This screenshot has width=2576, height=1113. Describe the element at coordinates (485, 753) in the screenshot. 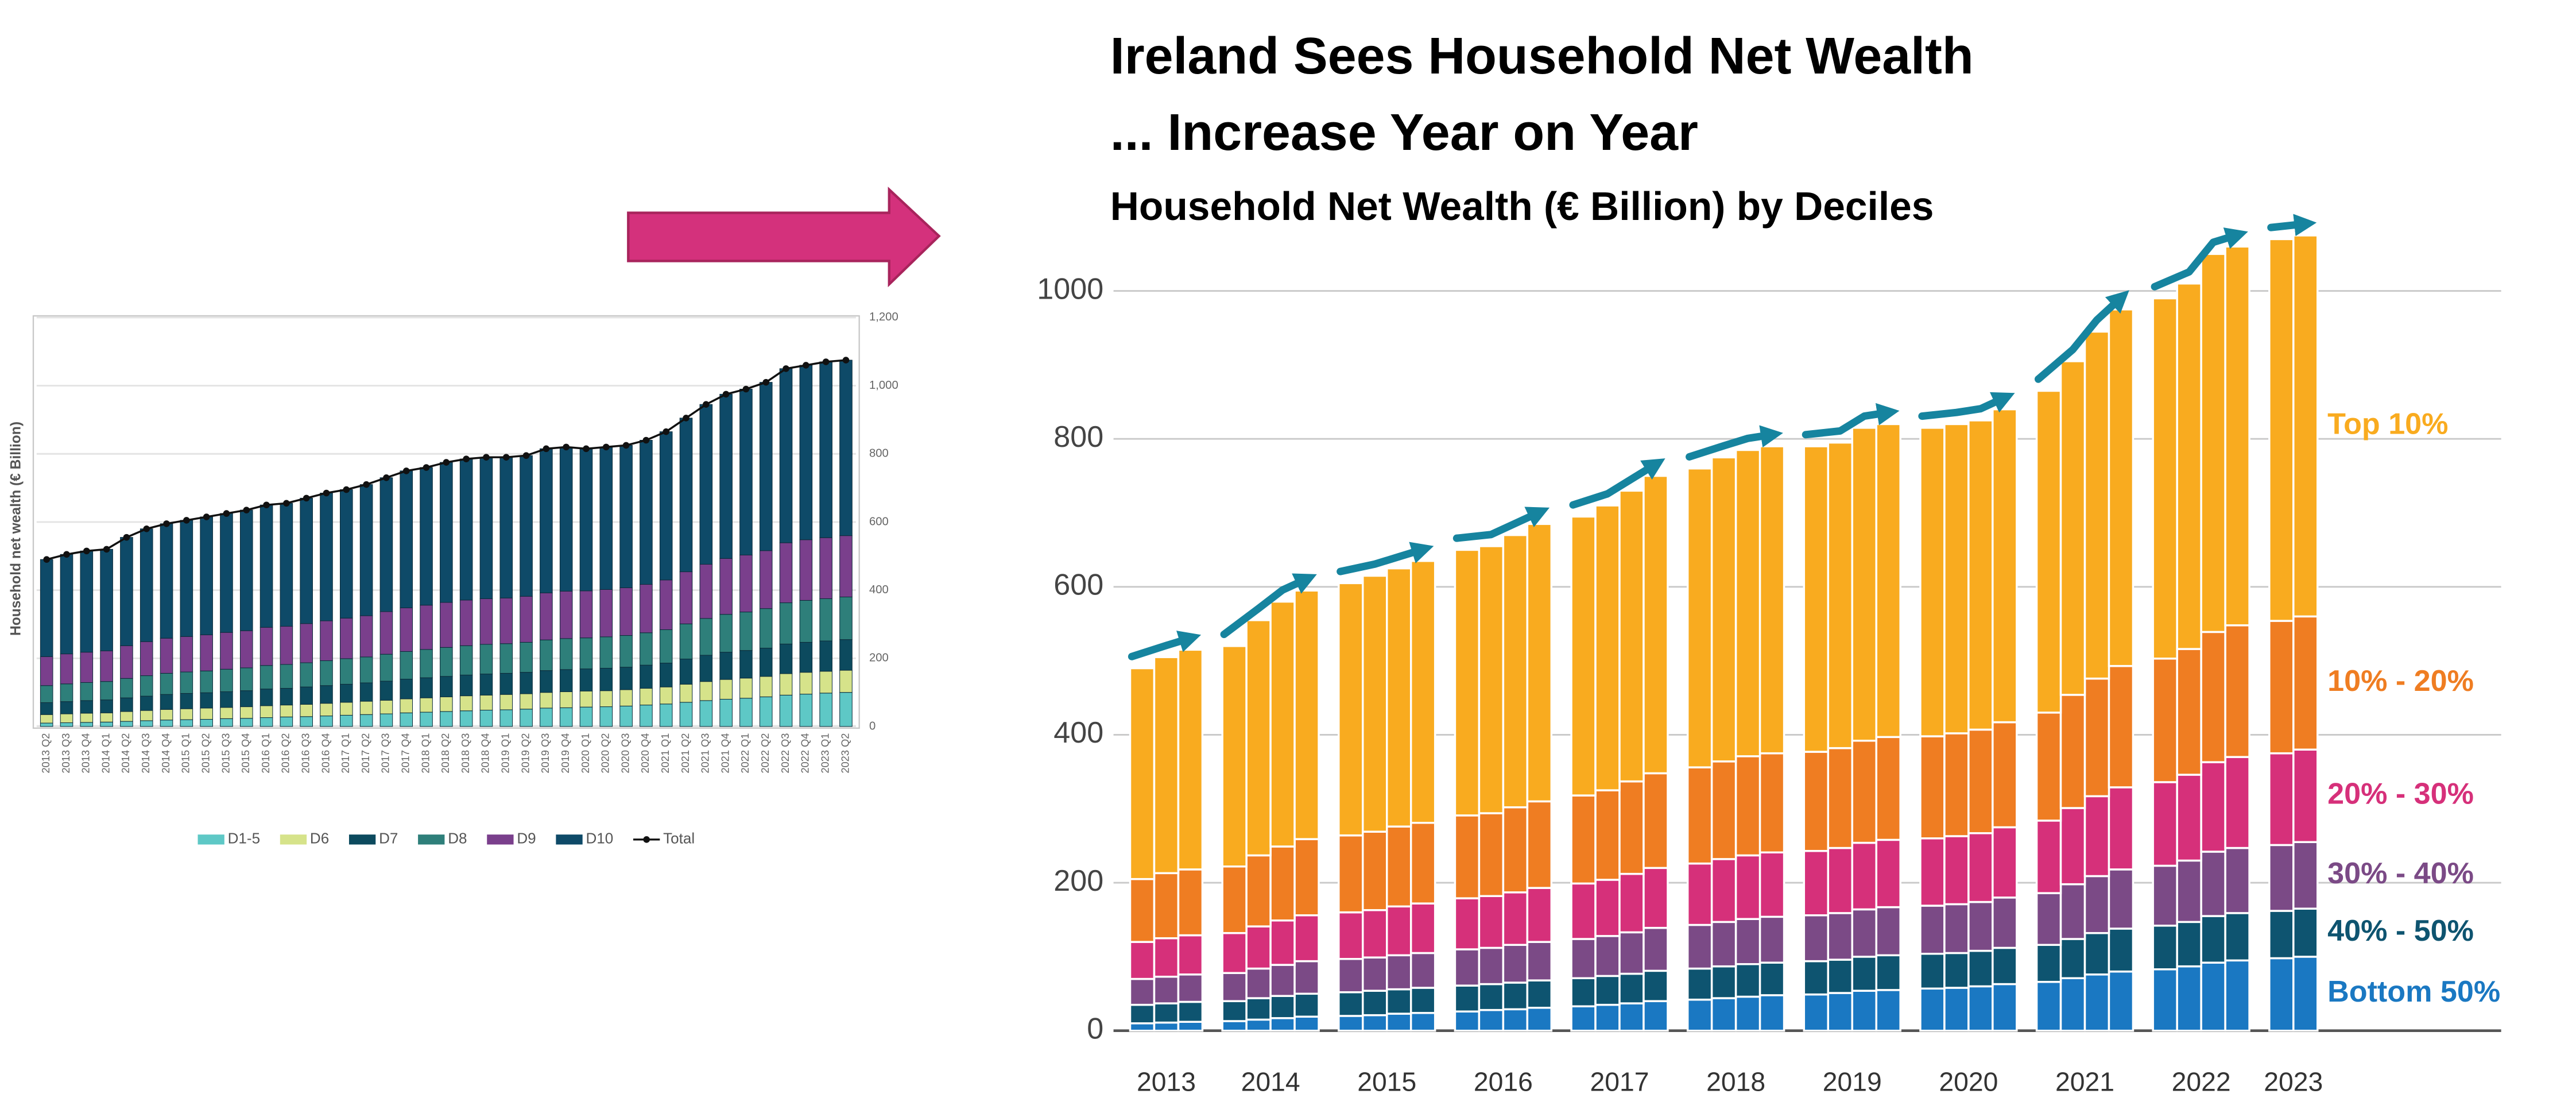

I see `x-tick-label: 2018 Q4` at that location.